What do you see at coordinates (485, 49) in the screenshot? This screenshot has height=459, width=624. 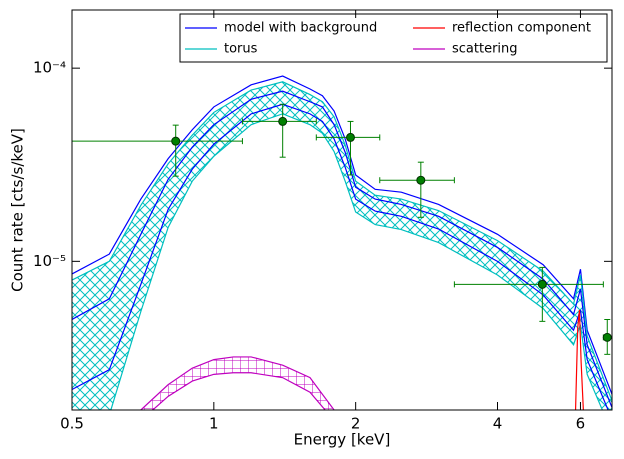 I see `legend-label: scattering` at bounding box center [485, 49].